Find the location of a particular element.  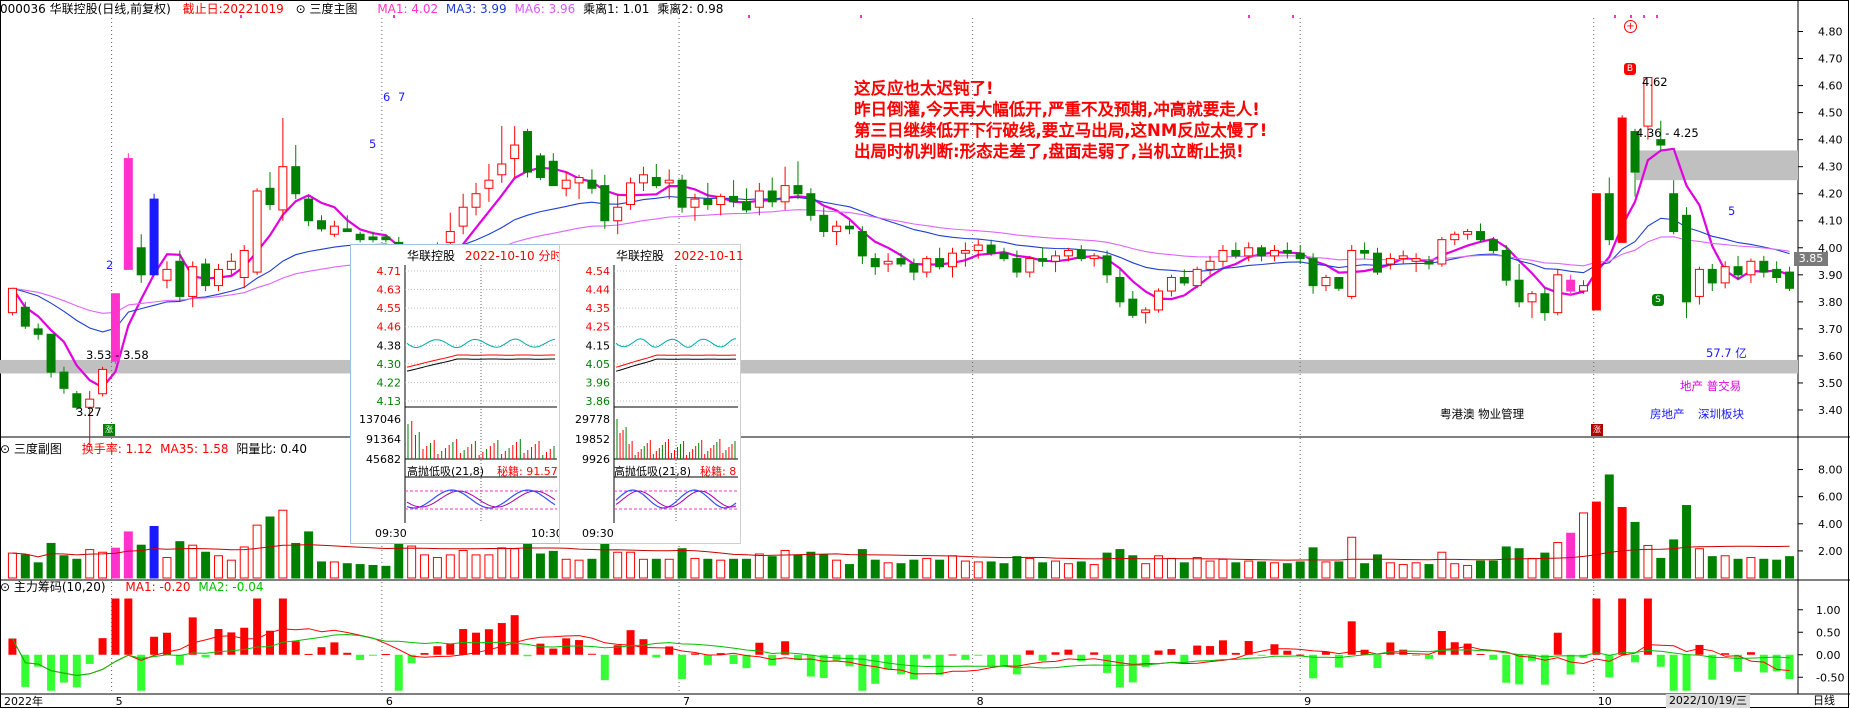

buy-marker: B is located at coordinates (1630, 69).